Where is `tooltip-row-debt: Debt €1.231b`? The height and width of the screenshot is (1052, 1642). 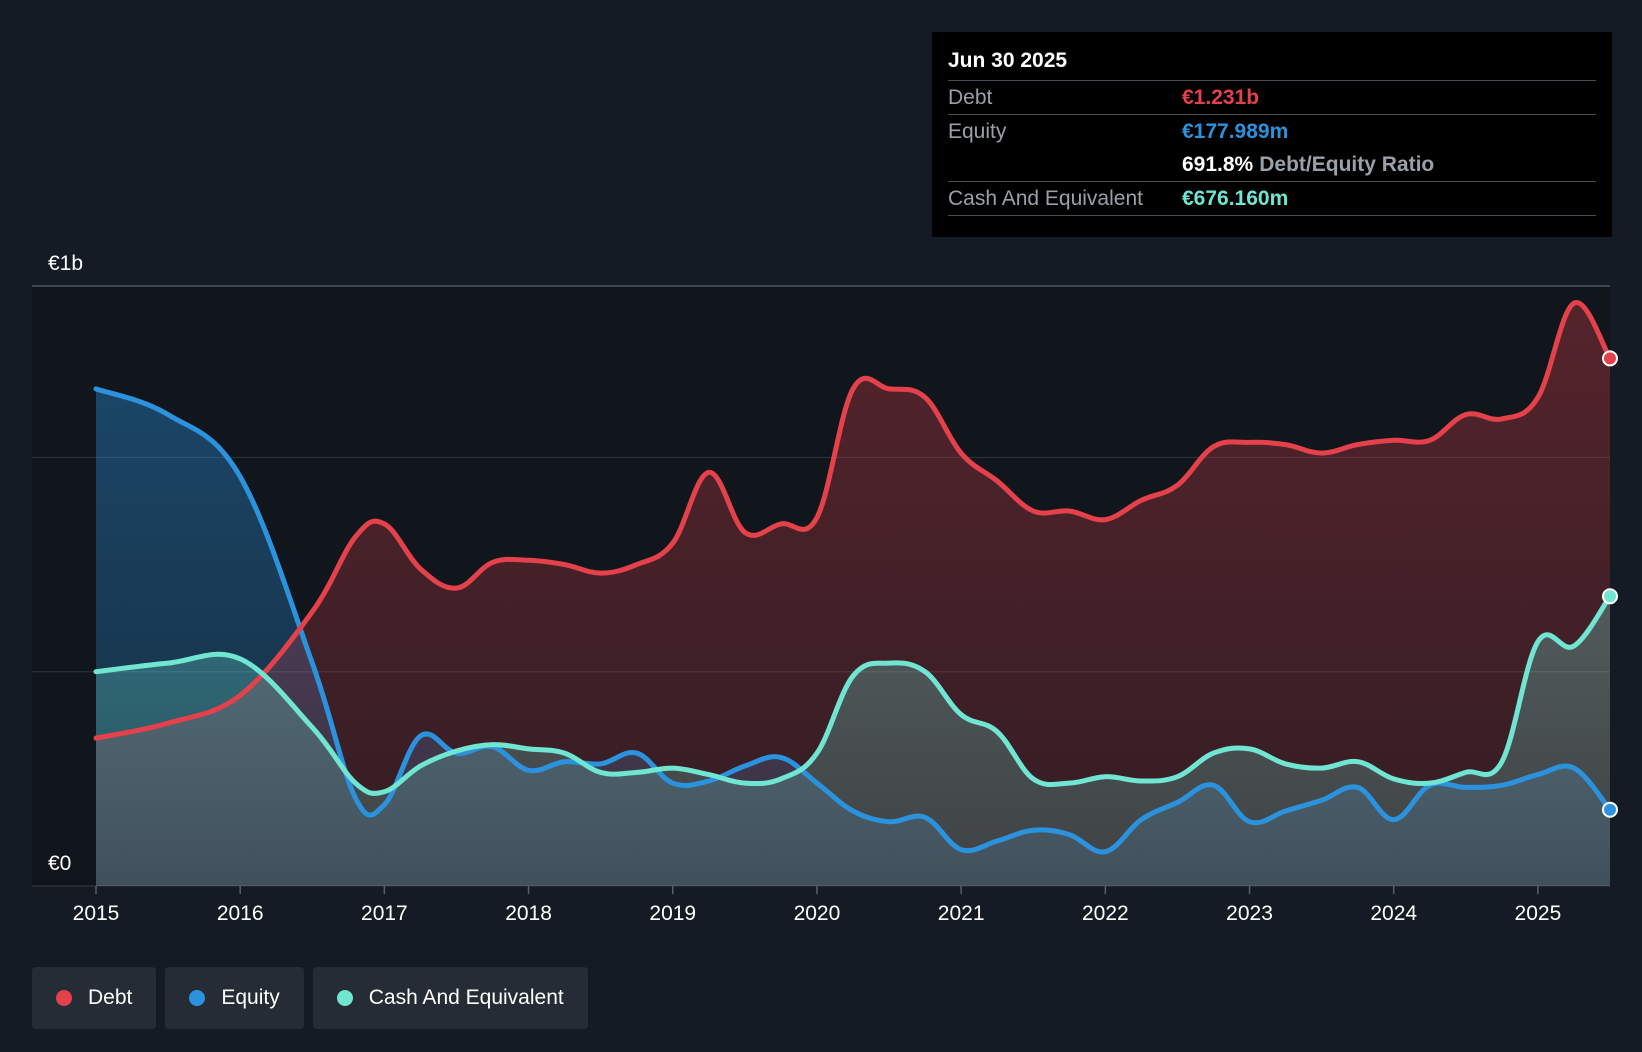
tooltip-row-debt: Debt €1.231b is located at coordinates (1272, 98).